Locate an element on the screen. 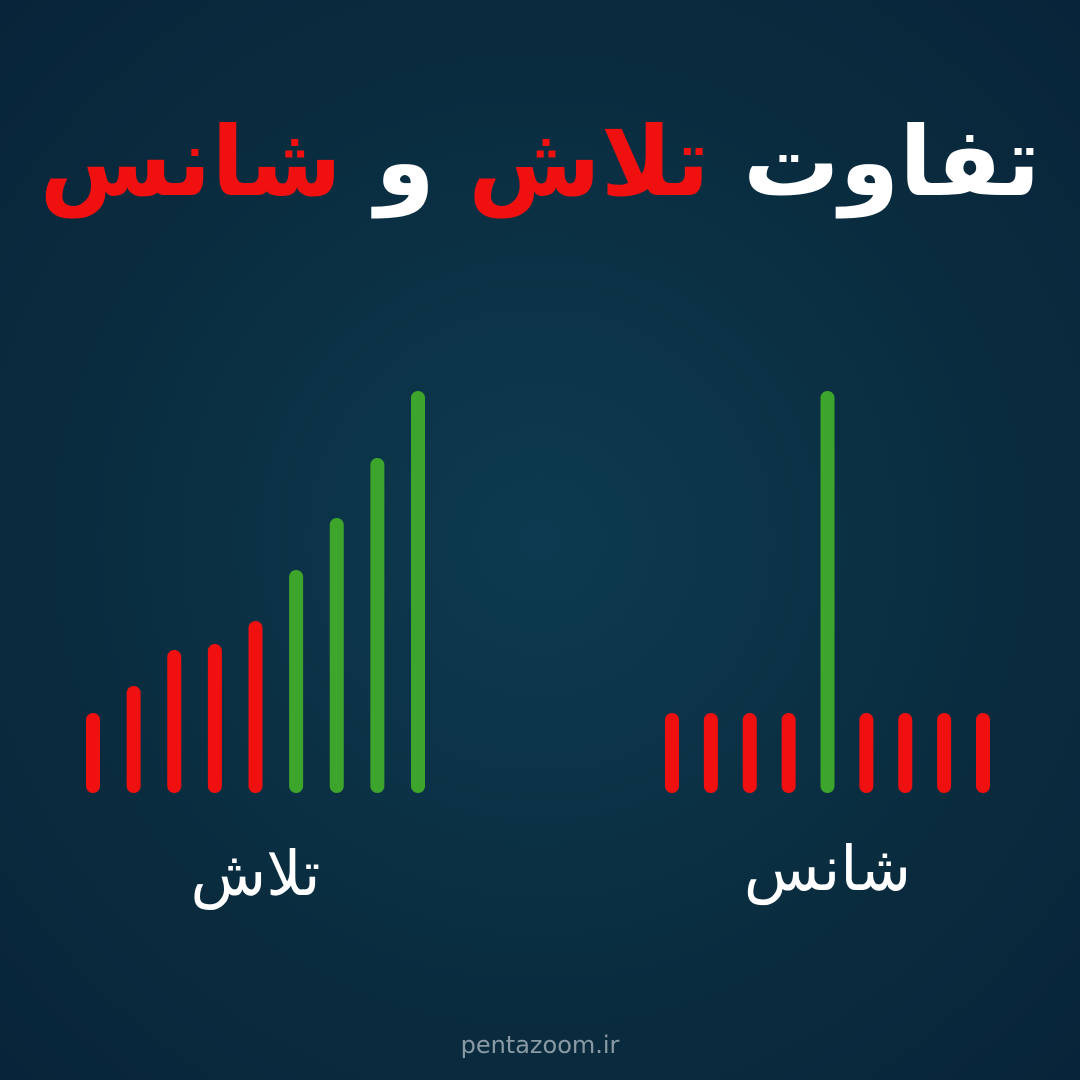 The image size is (1080, 1080). title-part: تفاوت is located at coordinates (891, 162).